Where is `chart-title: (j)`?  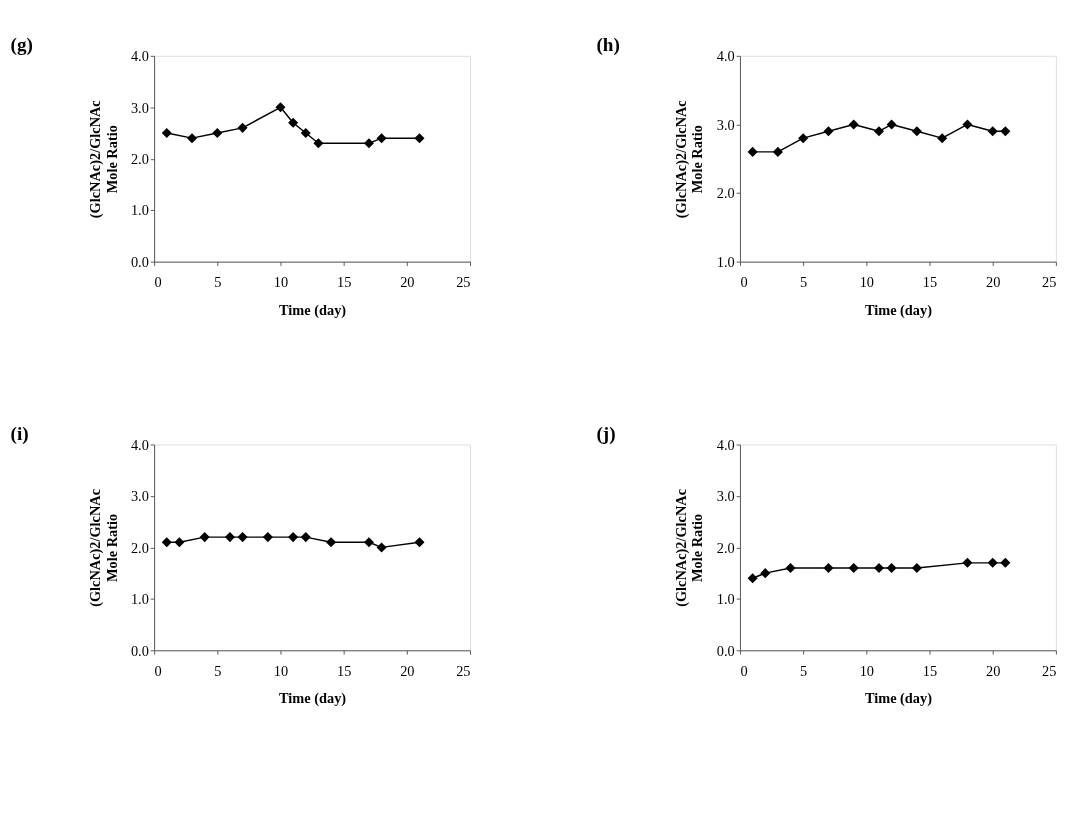
chart-title: (j) is located at coordinates (606, 433).